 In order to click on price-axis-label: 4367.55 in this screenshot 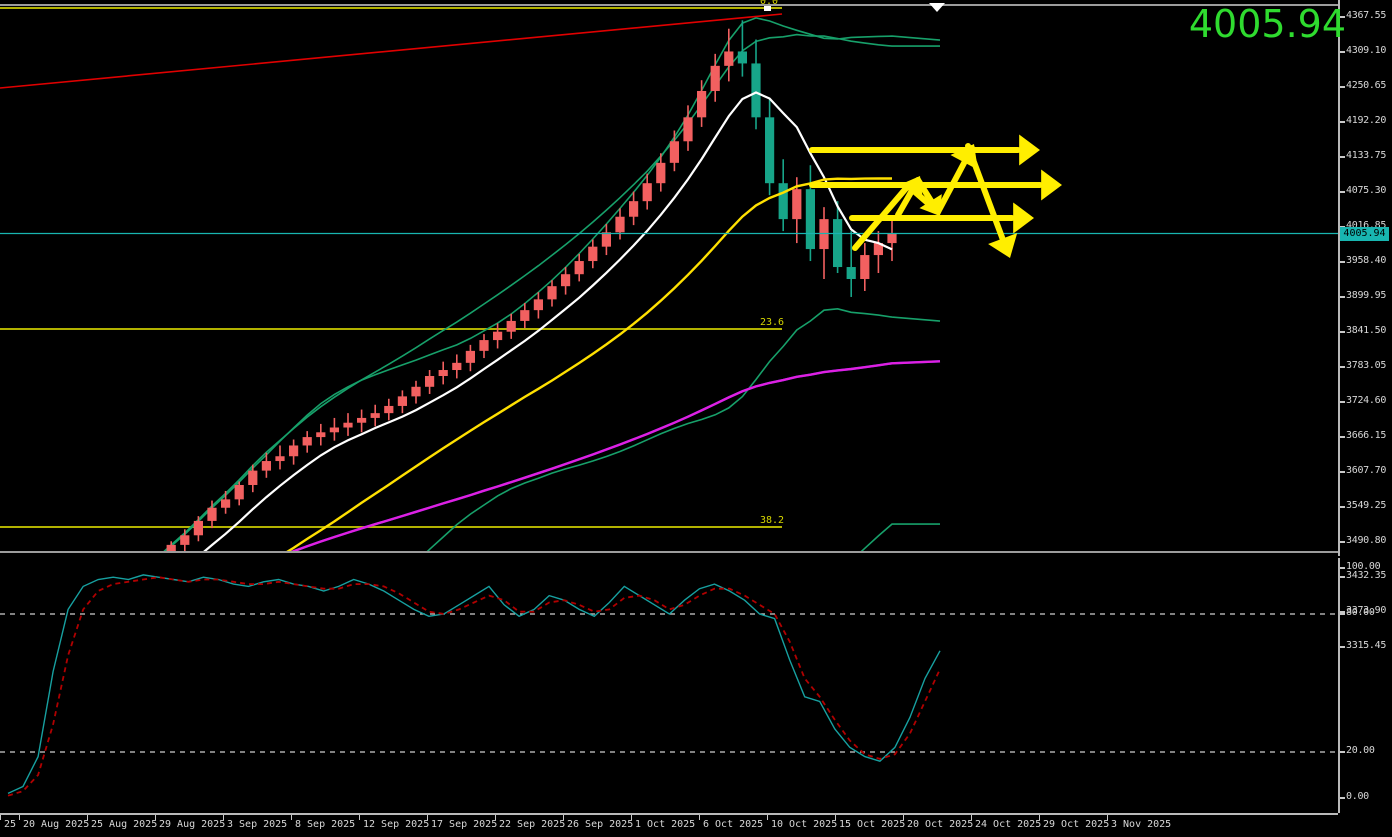, I will do `click(1366, 15)`.